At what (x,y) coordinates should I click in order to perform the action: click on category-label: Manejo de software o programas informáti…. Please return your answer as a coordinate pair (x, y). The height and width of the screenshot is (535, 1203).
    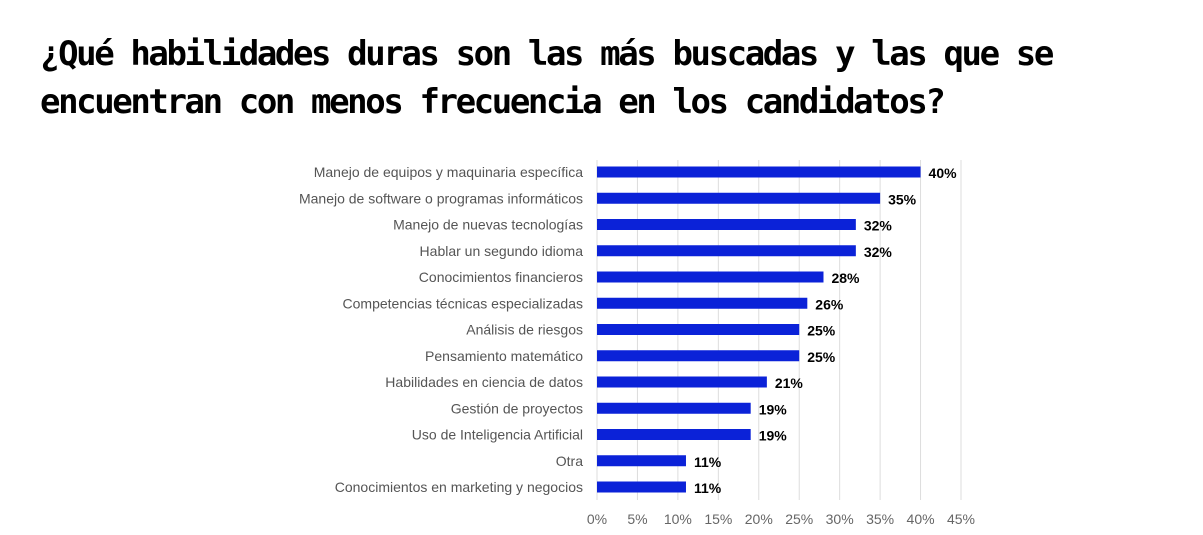
    Looking at the image, I should click on (441, 198).